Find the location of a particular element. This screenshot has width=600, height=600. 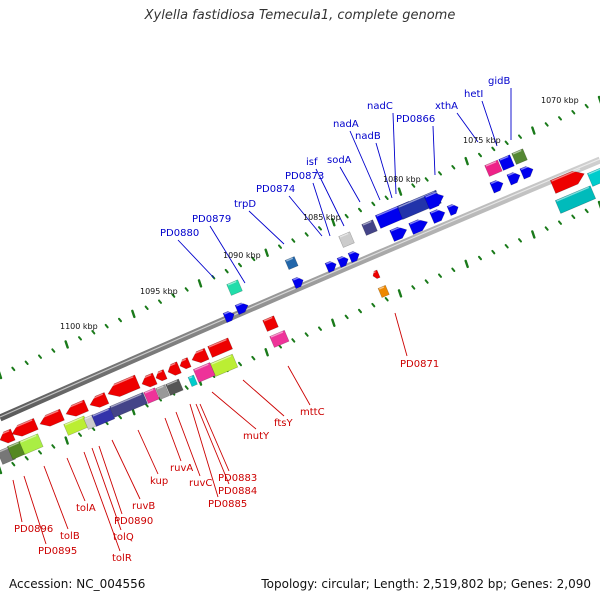

ruler-label: 1075 kbp is located at coordinates (482, 140).